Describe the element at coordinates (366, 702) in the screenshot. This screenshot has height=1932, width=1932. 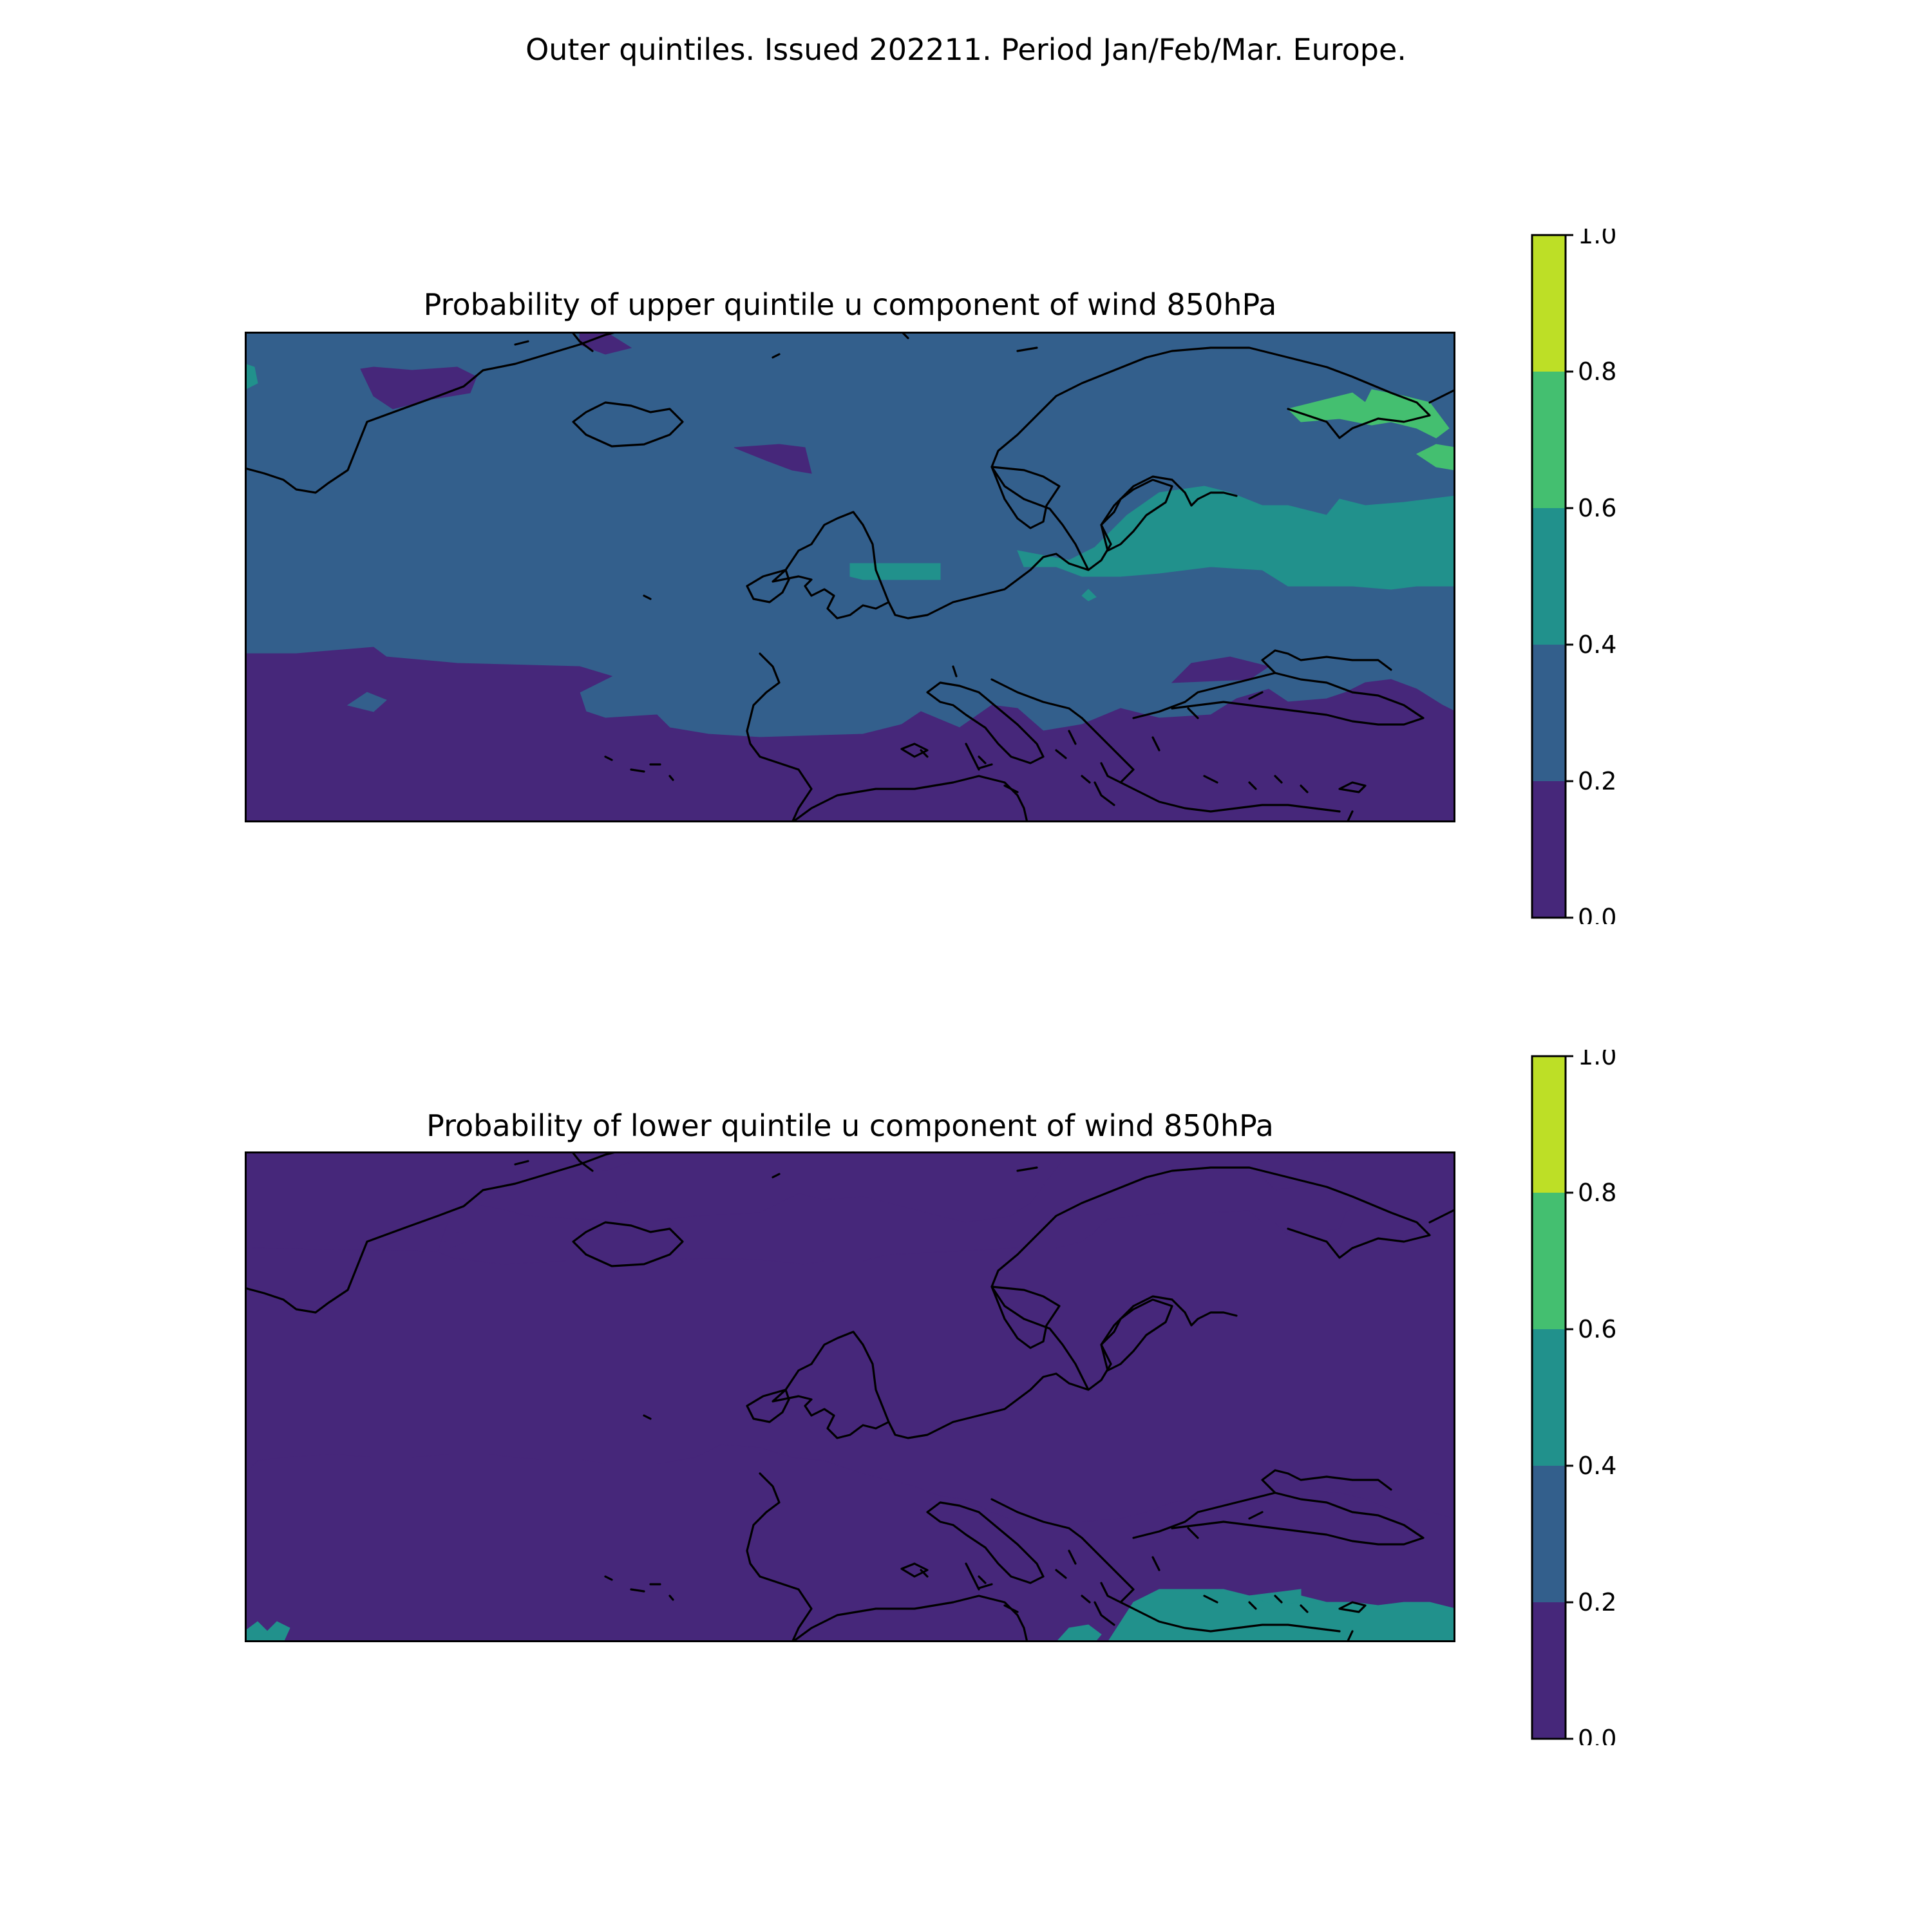
I see `upper-canary-notch` at that location.